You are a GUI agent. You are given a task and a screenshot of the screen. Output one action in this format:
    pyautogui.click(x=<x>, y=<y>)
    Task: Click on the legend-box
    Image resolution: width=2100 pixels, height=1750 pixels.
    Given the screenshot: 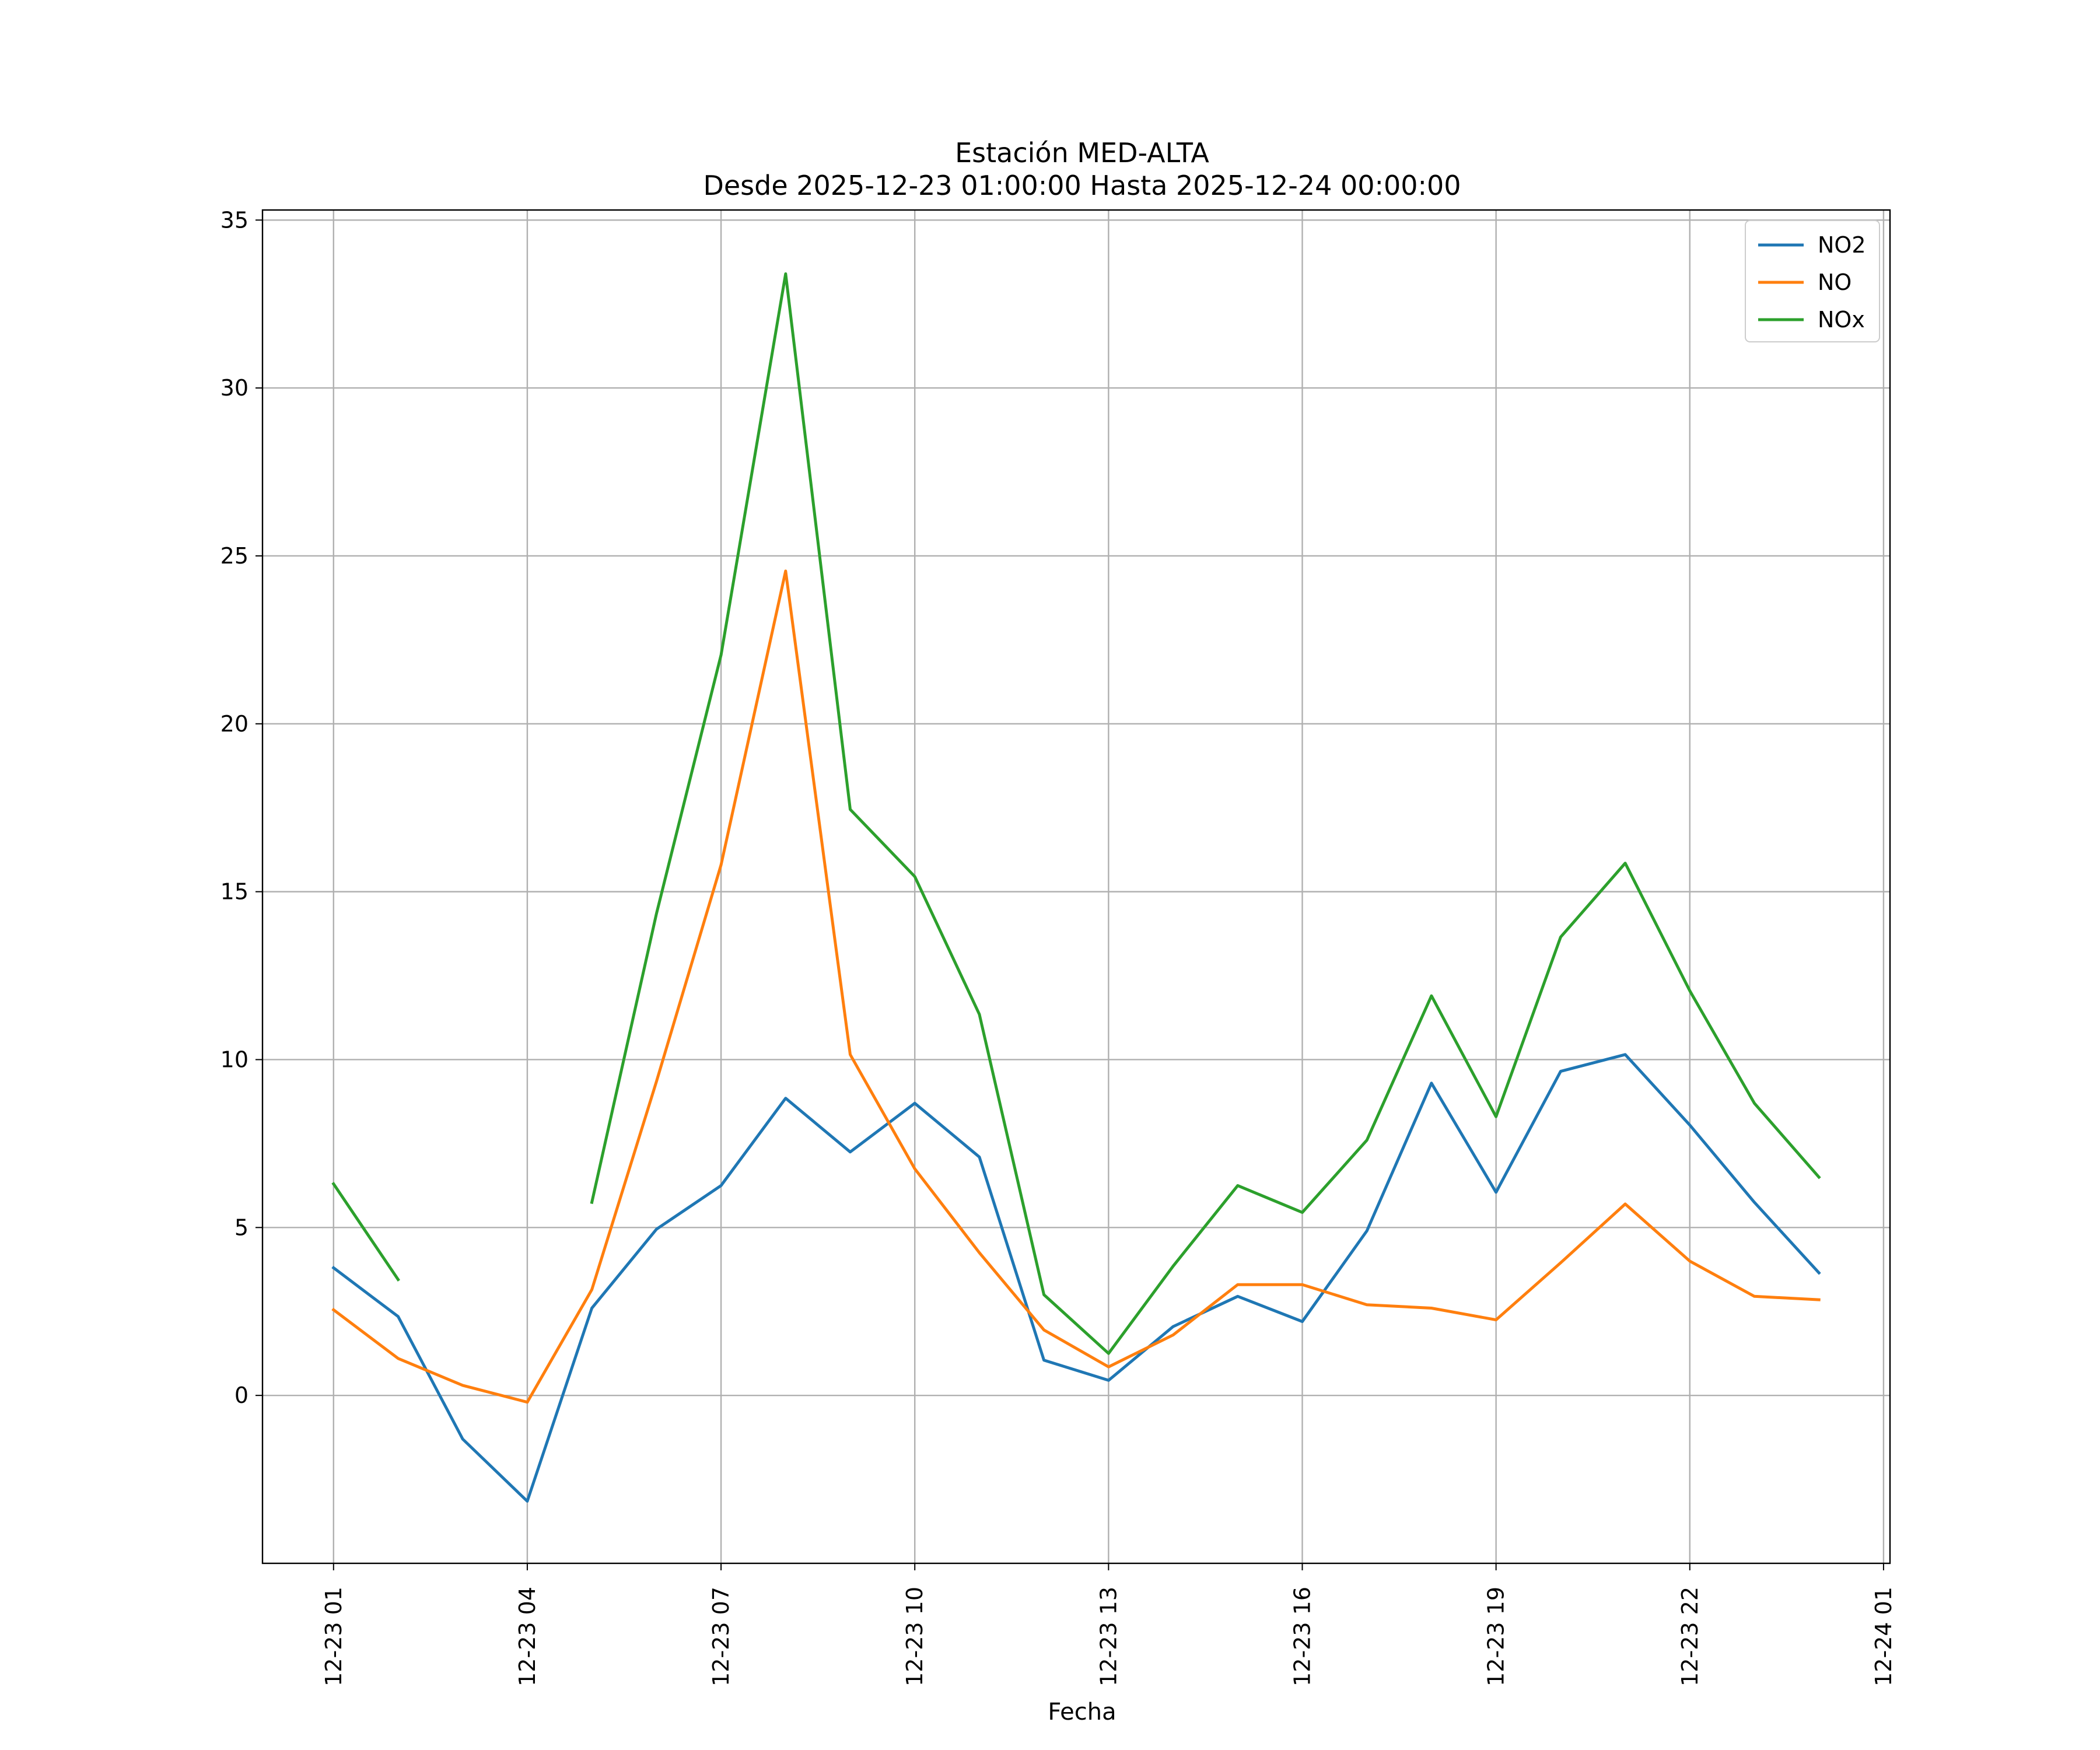 What is the action you would take?
    pyautogui.click(x=1812, y=281)
    